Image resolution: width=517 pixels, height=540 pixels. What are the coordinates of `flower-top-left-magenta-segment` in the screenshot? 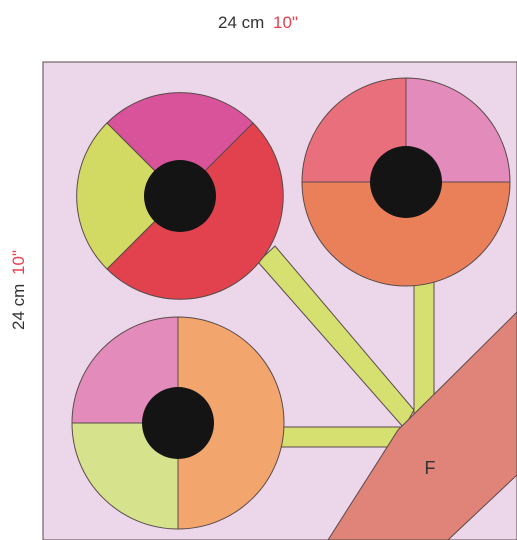 It's located at (180, 144).